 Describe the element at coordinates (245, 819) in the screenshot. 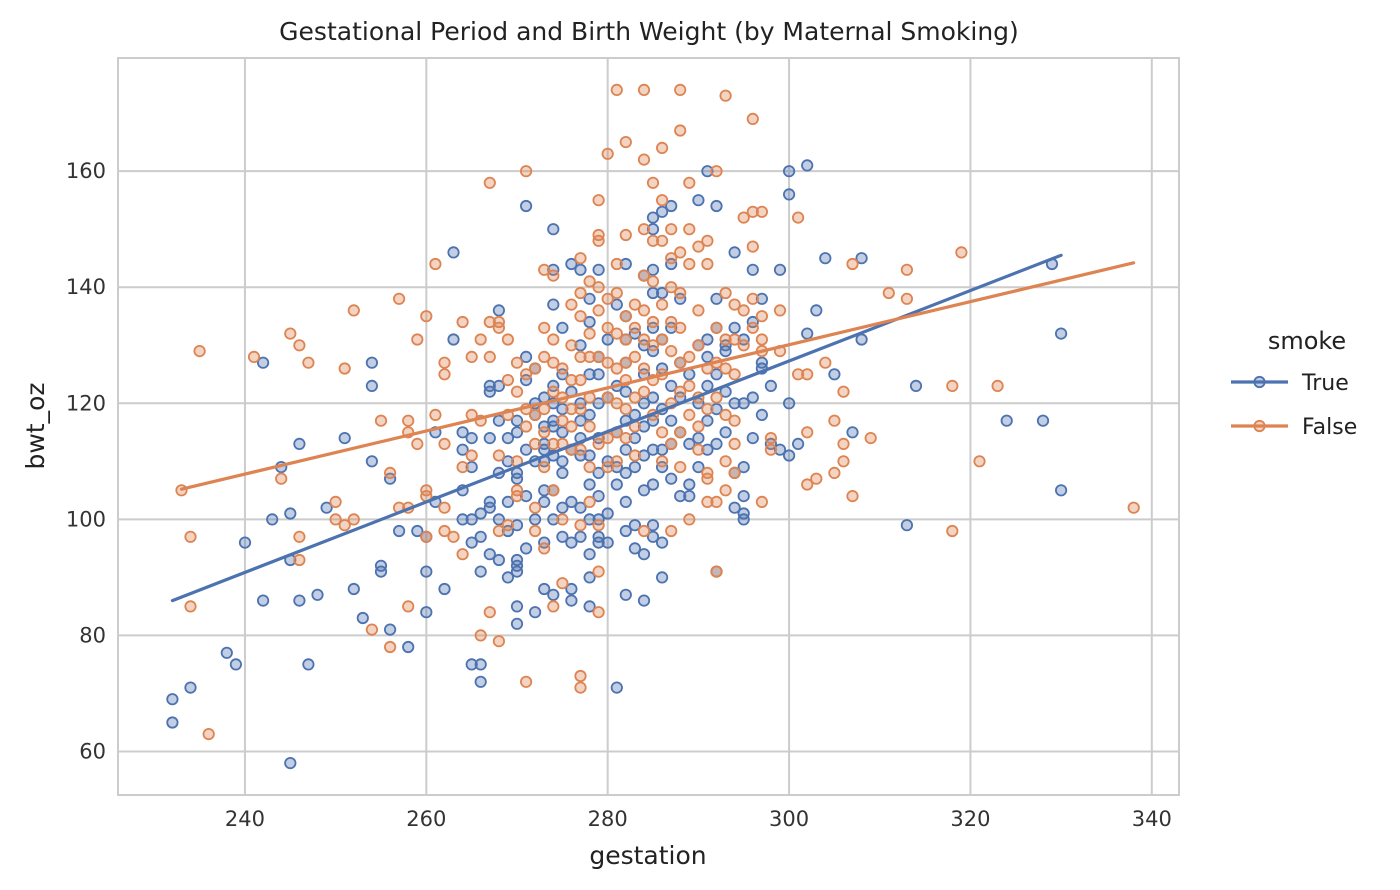

I see `x-tick-label: 240` at that location.